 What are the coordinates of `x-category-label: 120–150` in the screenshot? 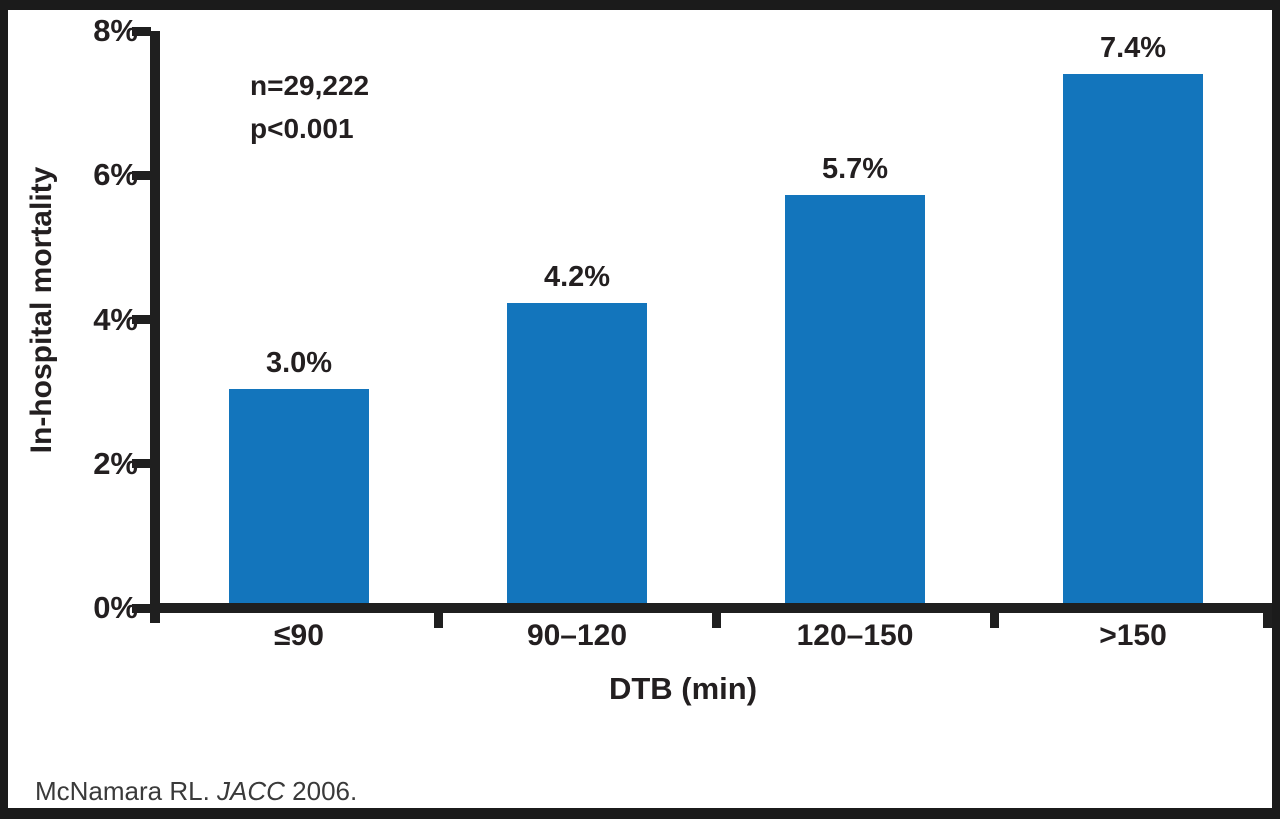 It's located at (855, 635).